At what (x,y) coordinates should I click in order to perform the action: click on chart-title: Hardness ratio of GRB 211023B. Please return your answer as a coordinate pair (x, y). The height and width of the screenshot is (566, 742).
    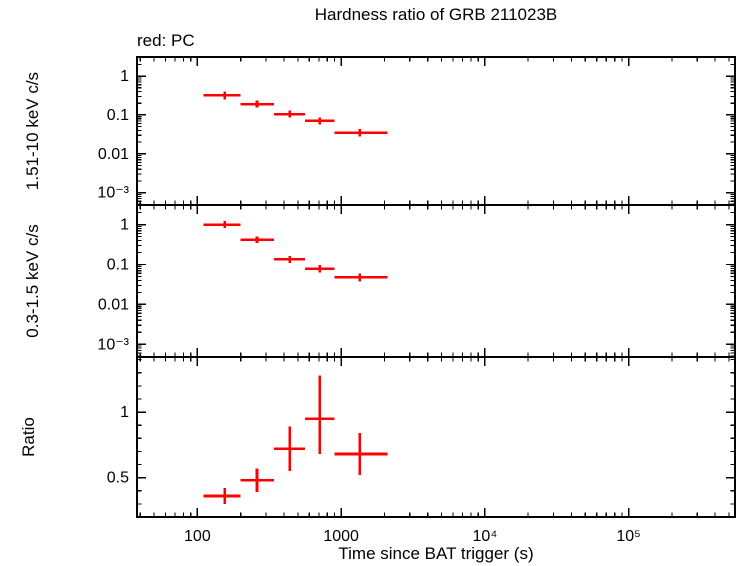
    Looking at the image, I should click on (436, 14).